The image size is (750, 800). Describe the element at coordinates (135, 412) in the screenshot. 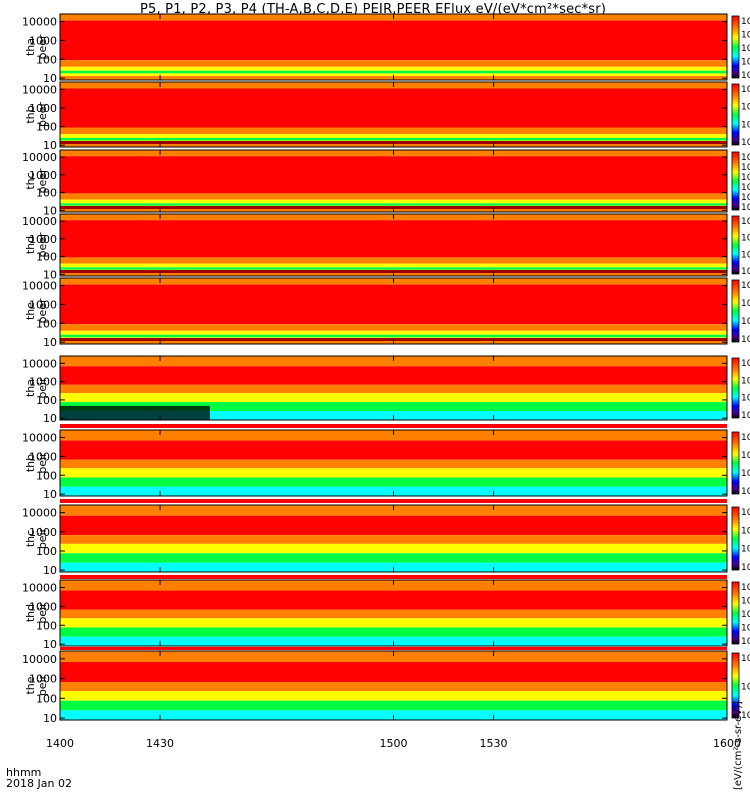

I see `noise-region` at that location.